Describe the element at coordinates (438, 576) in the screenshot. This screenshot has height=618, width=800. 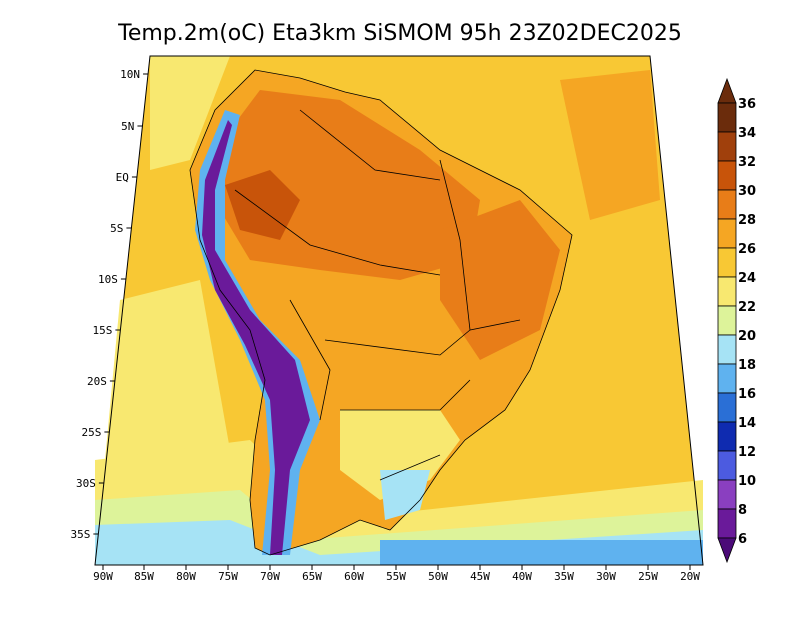
I see `lon-label: 50W` at that location.